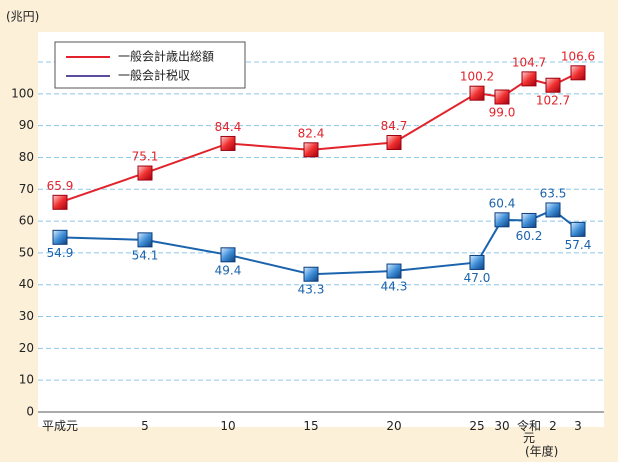 This screenshot has width=618, height=462. Describe the element at coordinates (154, 75) in the screenshot. I see `legend-label: 一般会計税収` at that location.